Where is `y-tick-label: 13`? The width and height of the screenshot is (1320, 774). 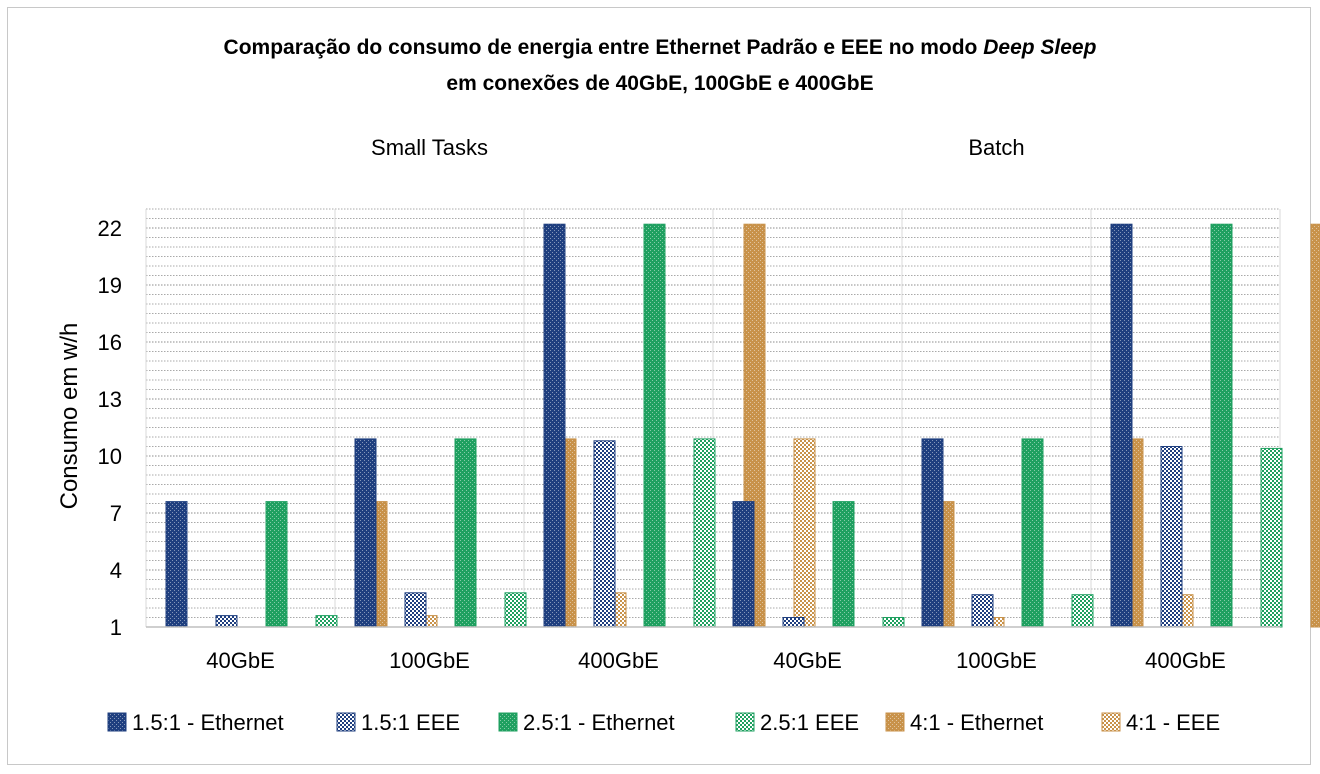 y-tick-label: 13 is located at coordinates (110, 399).